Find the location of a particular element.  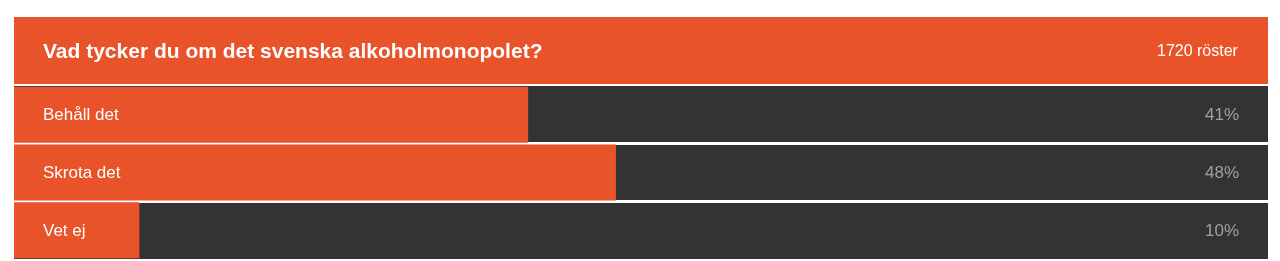

y-tick-label: Vet ej is located at coordinates (64, 230).